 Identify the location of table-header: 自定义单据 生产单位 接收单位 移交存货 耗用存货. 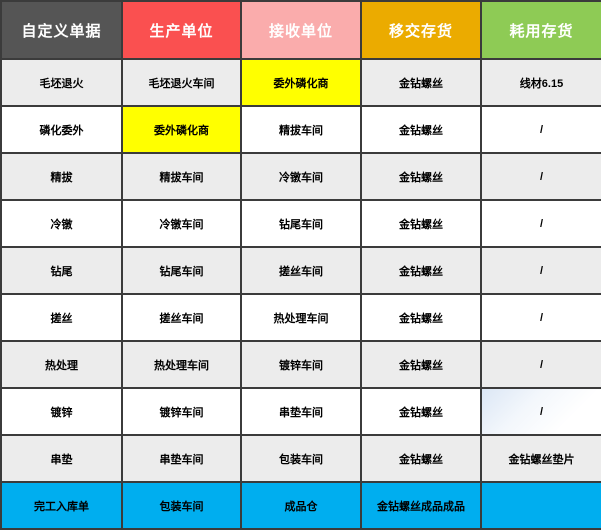
(300, 30).